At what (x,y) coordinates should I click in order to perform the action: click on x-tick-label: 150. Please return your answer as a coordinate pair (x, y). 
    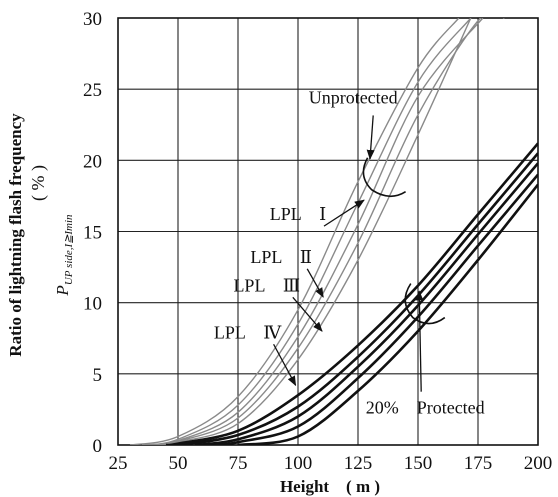
    Looking at the image, I should click on (418, 463).